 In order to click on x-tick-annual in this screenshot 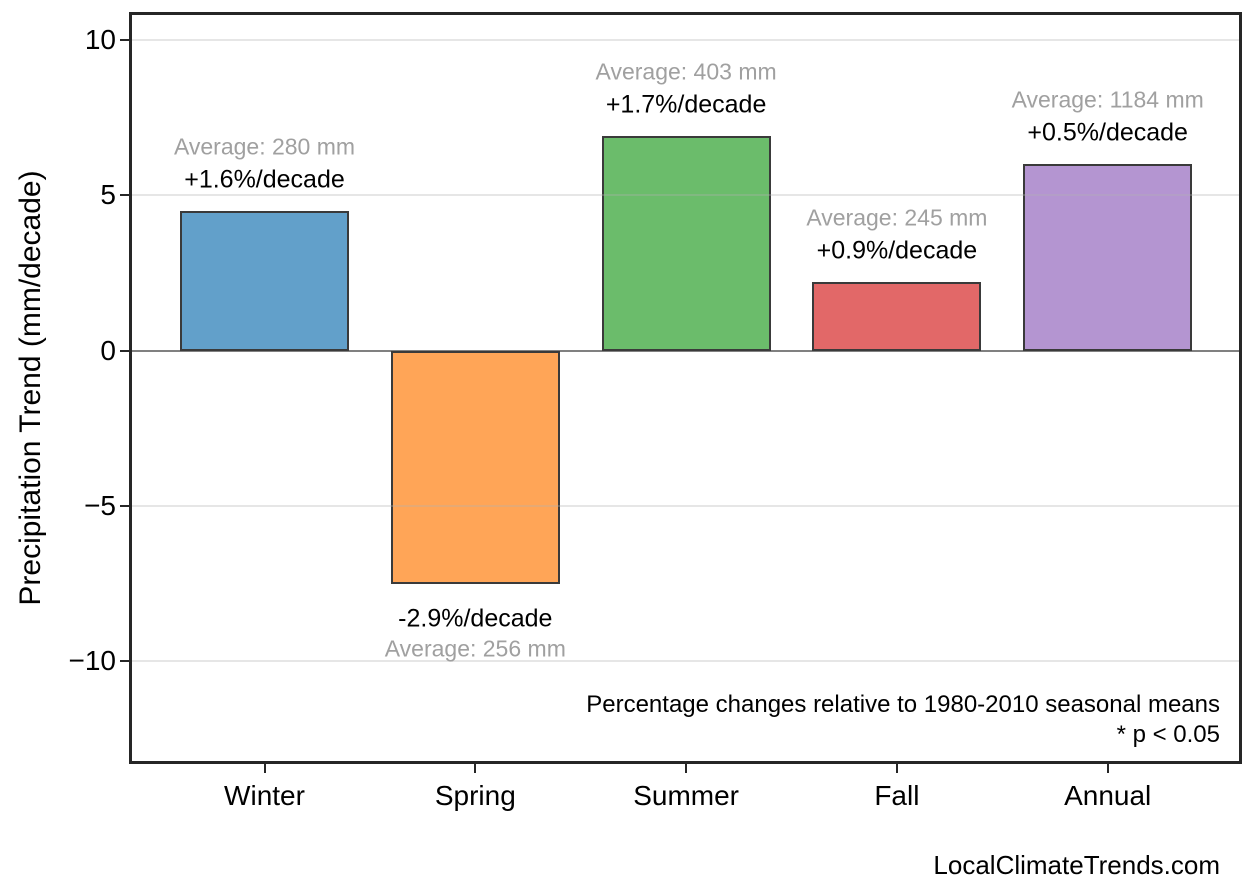, I will do `click(1107, 768)`.